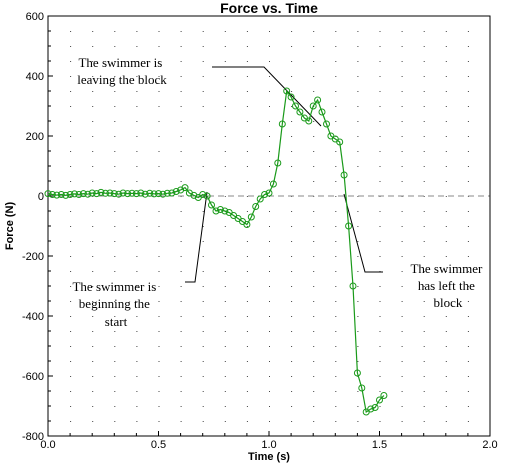  I want to click on y-tick-label: 600, so click(35, 17).